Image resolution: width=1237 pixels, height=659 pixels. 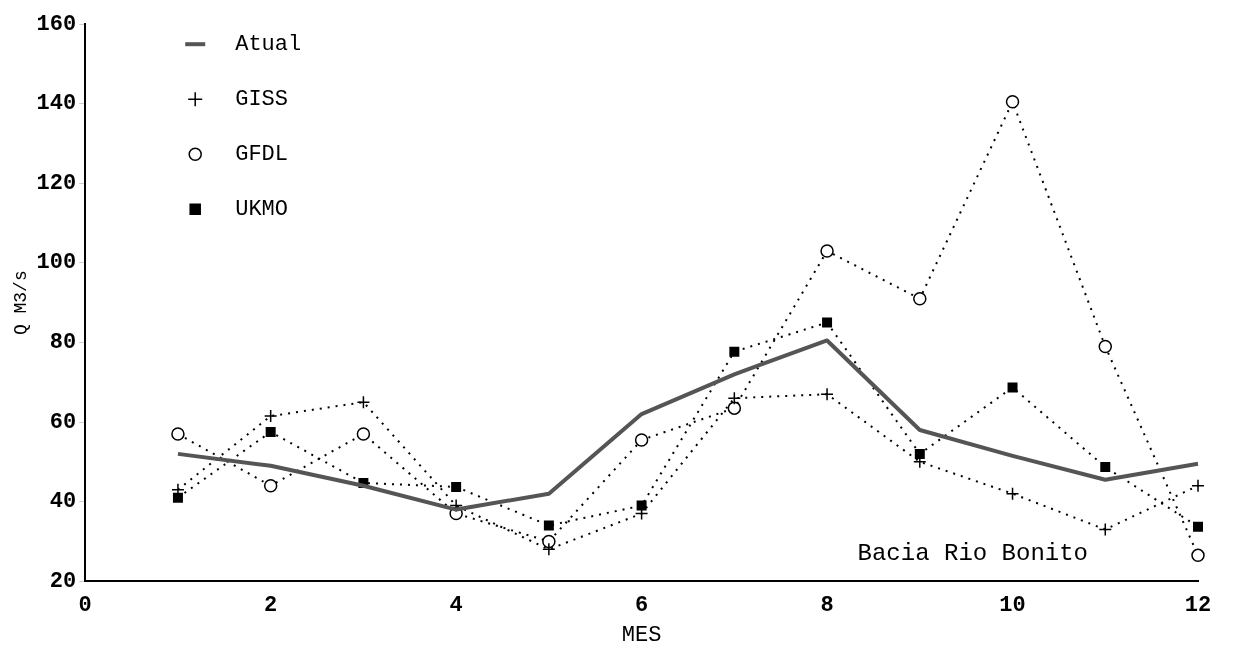 I want to click on y-tick-label: 160, so click(x=56, y=24).